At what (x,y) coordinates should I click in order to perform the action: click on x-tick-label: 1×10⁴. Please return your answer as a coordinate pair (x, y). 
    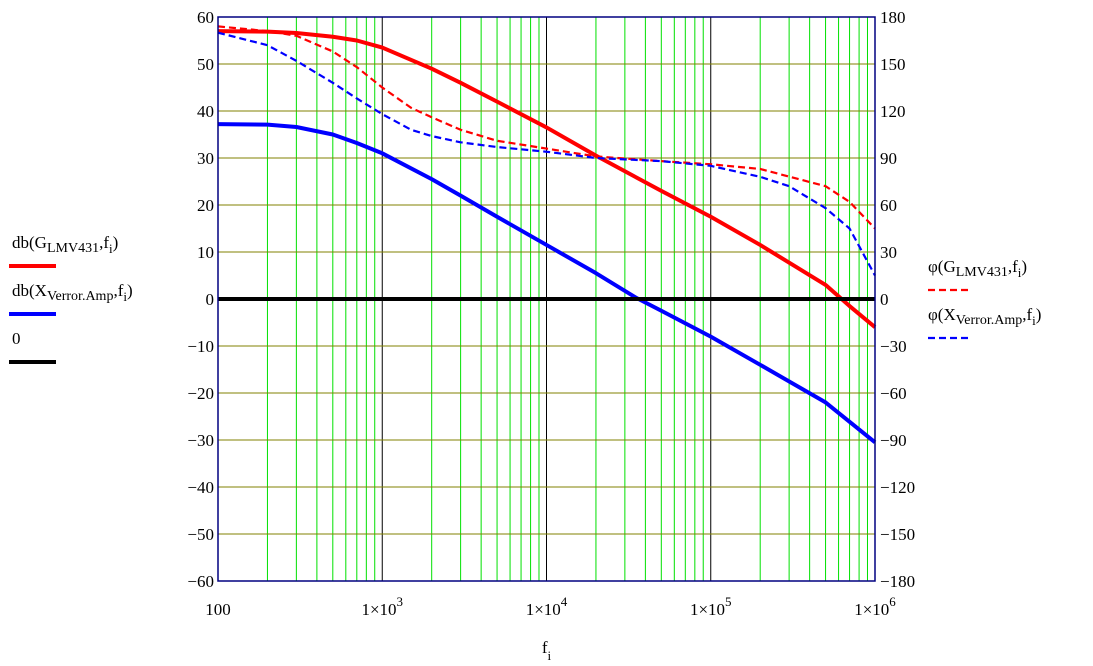
    Looking at the image, I should click on (547, 606).